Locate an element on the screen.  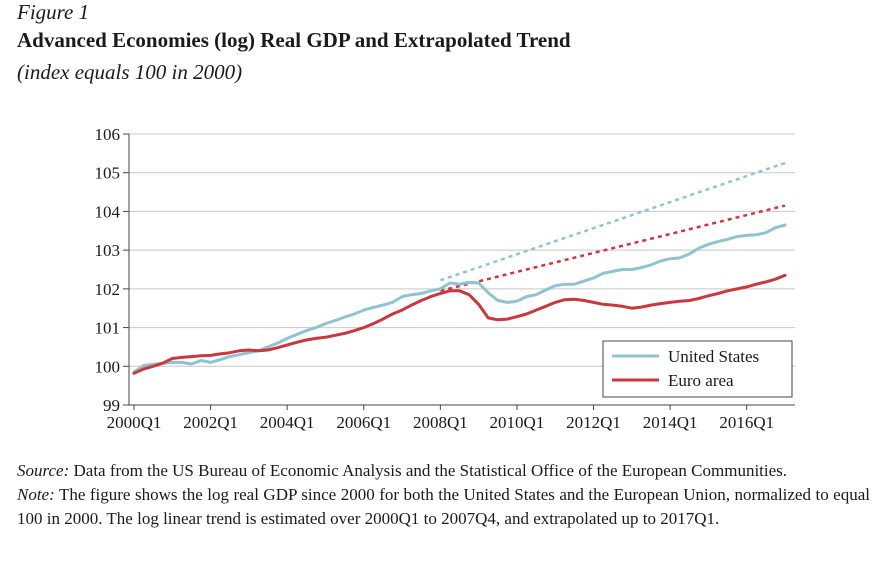
y-tick-label: 106 is located at coordinates (108, 134).